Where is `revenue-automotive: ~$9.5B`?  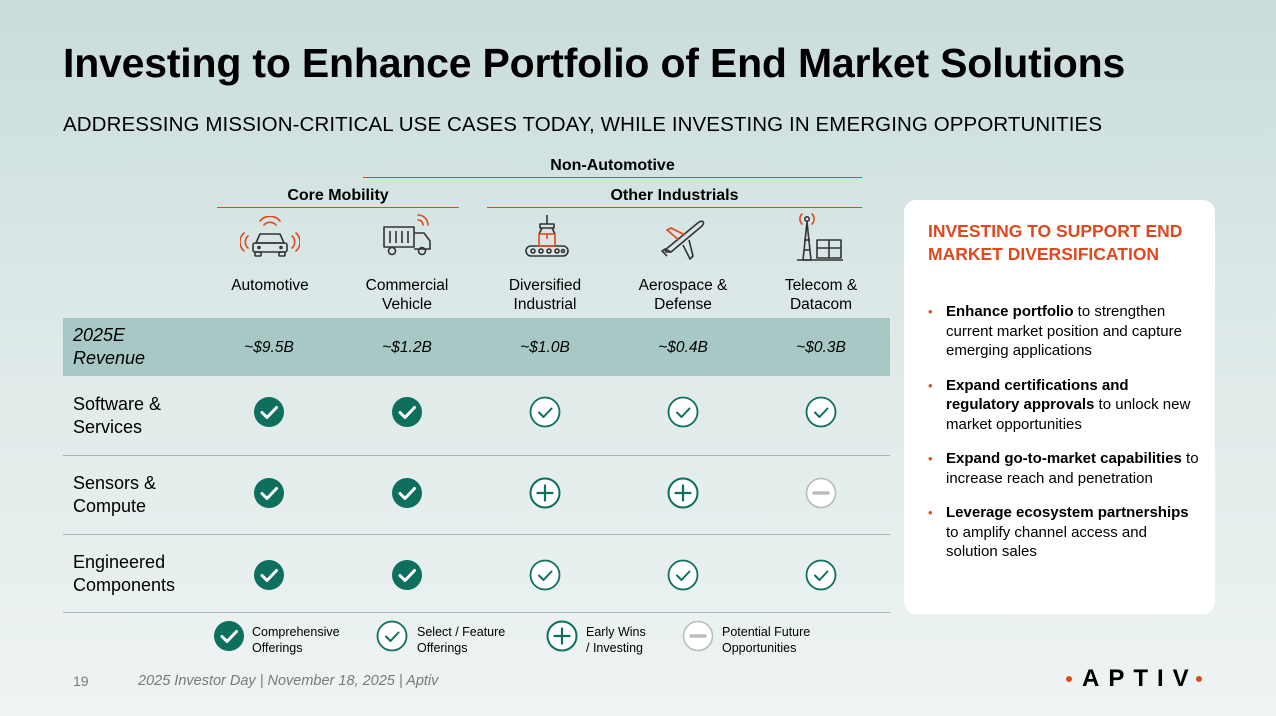
revenue-automotive: ~$9.5B is located at coordinates (269, 347).